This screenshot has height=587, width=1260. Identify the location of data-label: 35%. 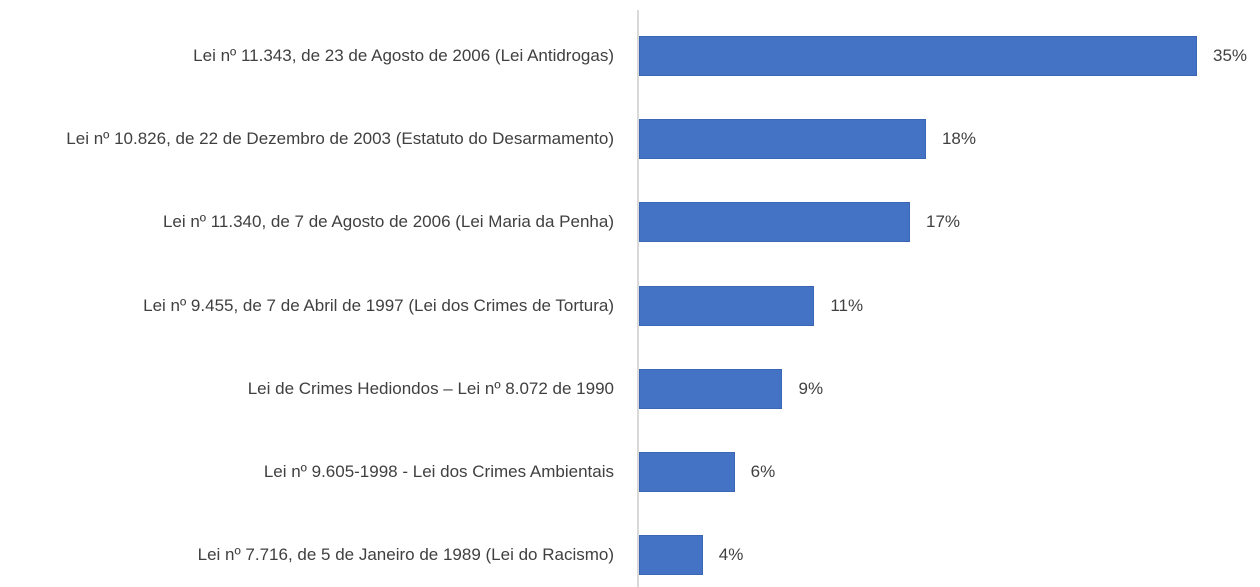
(1230, 55).